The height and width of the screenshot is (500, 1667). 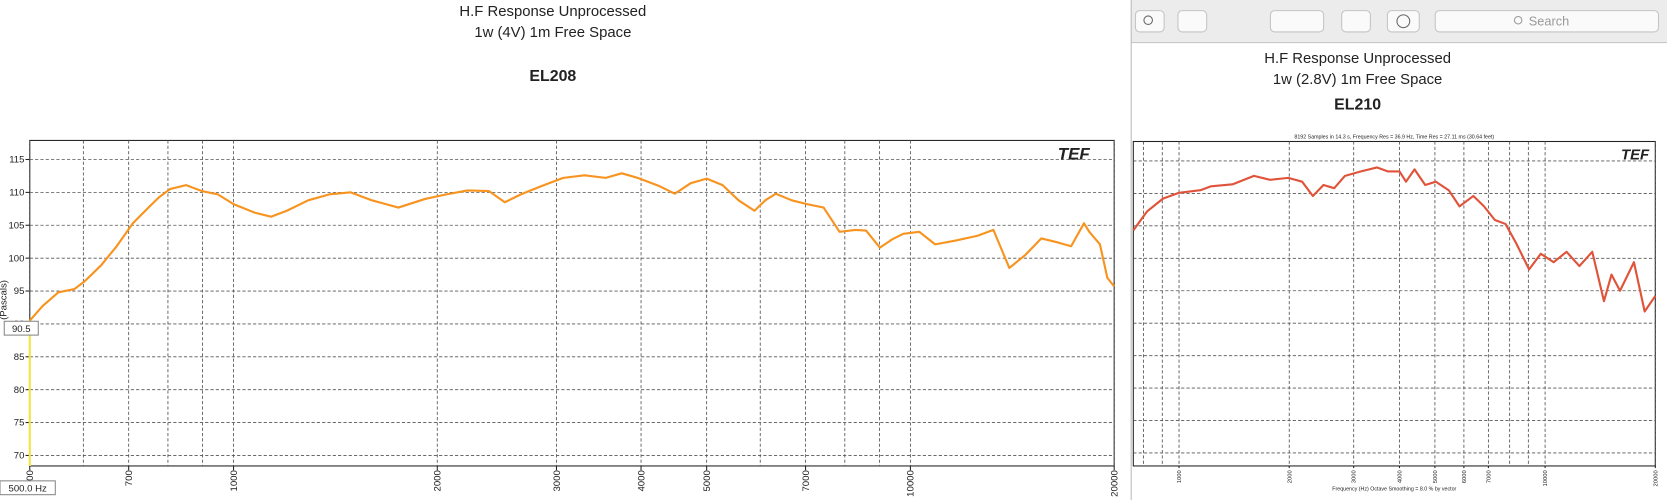 I want to click on y-tick-label: 105, so click(x=16, y=225).